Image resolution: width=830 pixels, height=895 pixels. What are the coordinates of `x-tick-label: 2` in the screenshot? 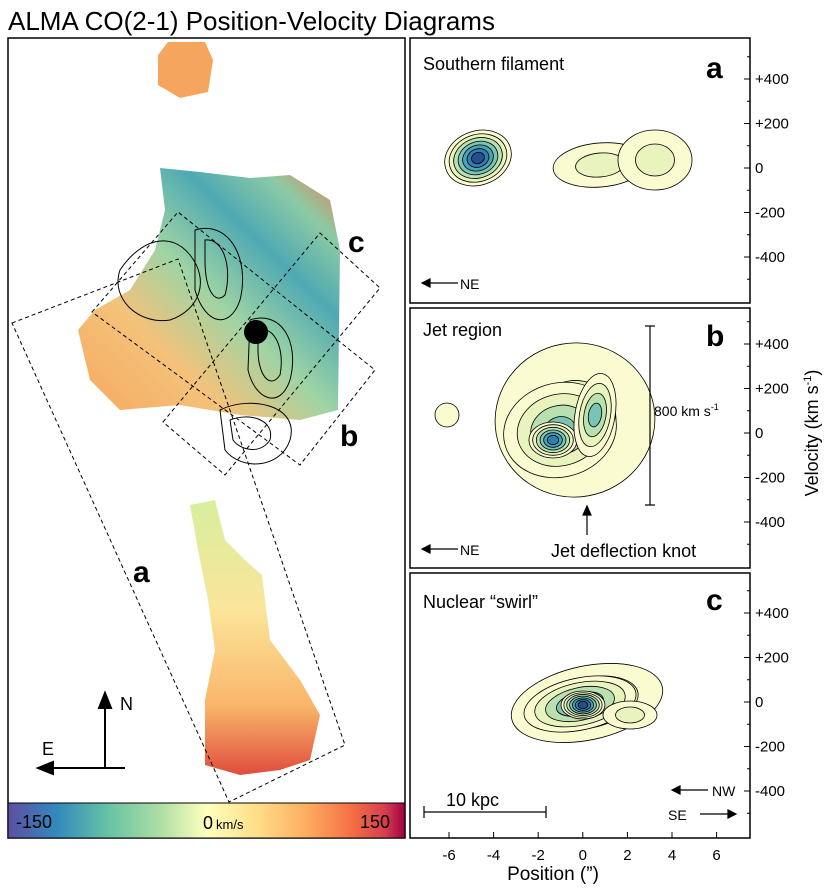 It's located at (627, 855).